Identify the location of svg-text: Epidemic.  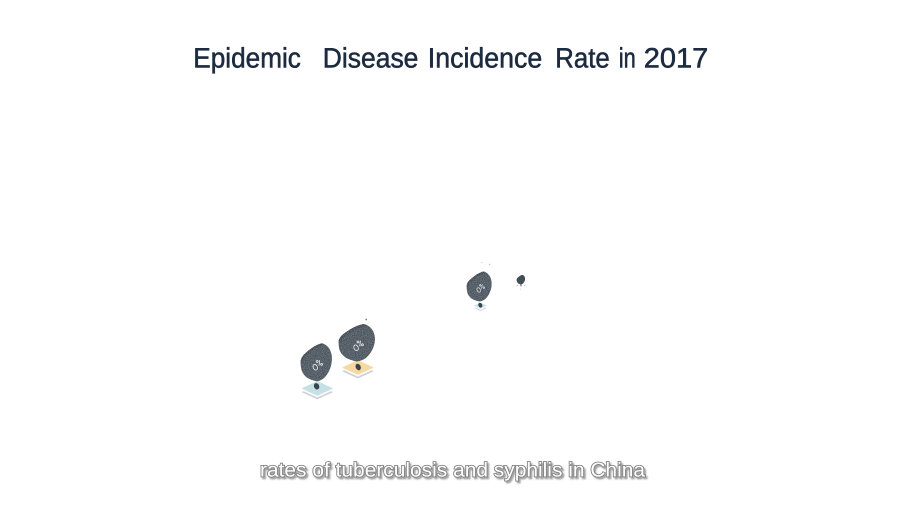
(247, 57).